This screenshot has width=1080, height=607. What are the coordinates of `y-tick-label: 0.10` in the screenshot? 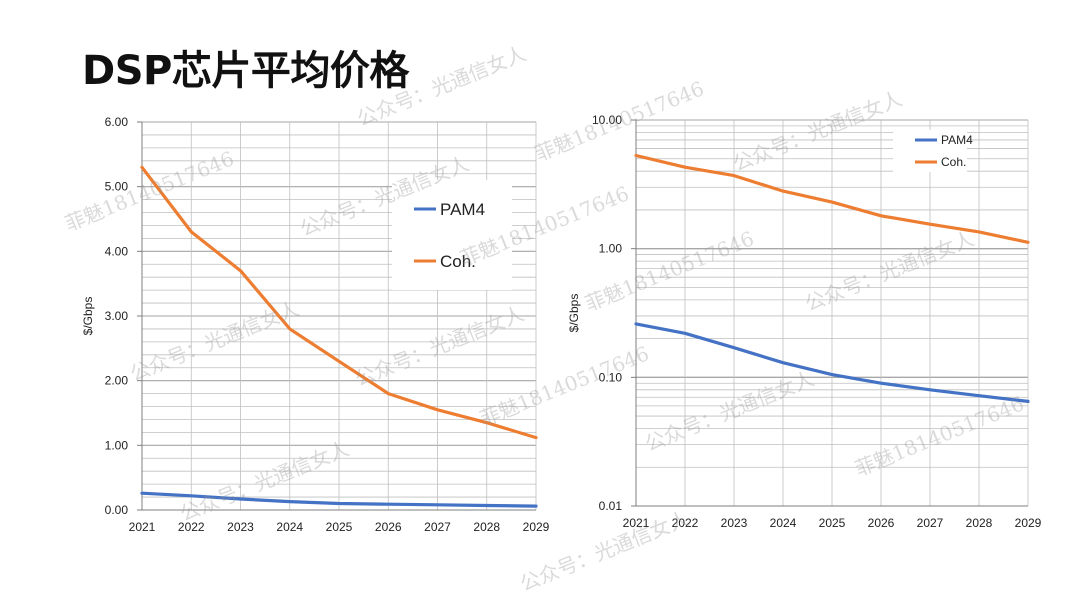 It's located at (611, 377).